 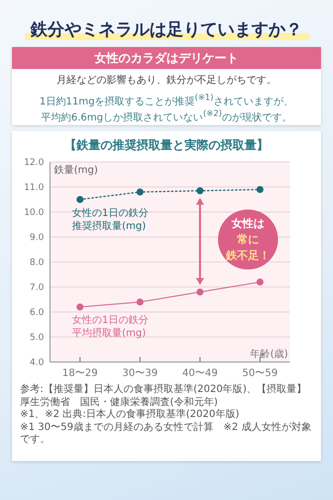 What do you see at coordinates (167, 145) in the screenshot?
I see `chart-title: 【鉄量の推奨摂取量と実際の摂取量】` at bounding box center [167, 145].